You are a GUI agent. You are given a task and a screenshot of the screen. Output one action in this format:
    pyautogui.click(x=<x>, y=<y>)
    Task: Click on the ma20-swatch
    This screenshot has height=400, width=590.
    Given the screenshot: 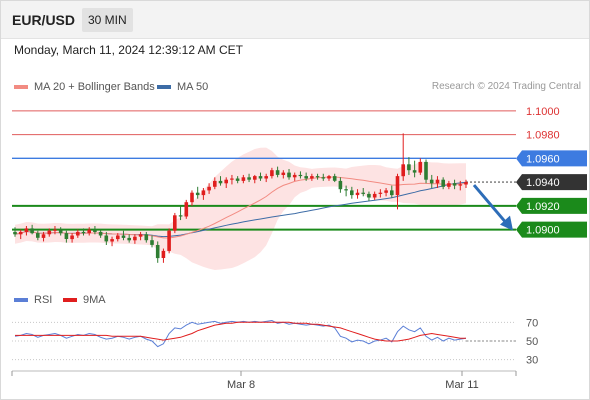 What is the action you would take?
    pyautogui.click(x=21, y=87)
    